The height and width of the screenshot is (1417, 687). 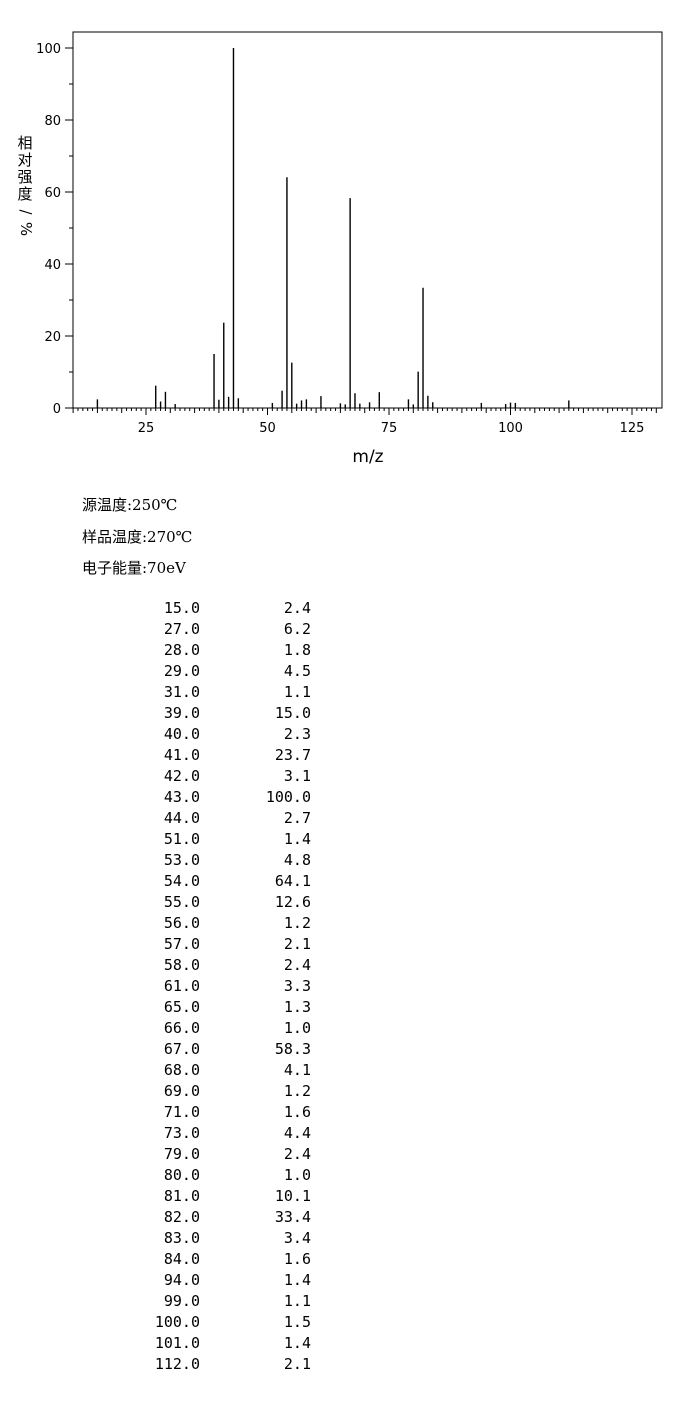 What do you see at coordinates (364, 422) in the screenshot?
I see `x-axis: 25 50 75 100 125` at bounding box center [364, 422].